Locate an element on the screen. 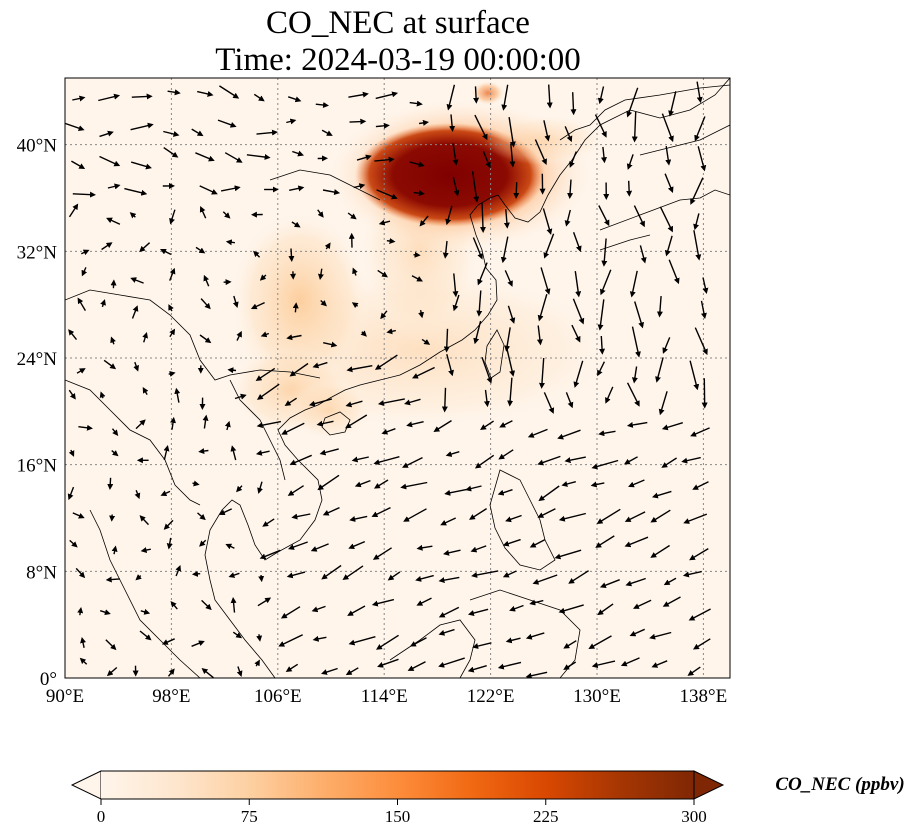 Image resolution: width=920 pixels, height=836 pixels. latitude-tick-label: 0° is located at coordinates (48, 679).